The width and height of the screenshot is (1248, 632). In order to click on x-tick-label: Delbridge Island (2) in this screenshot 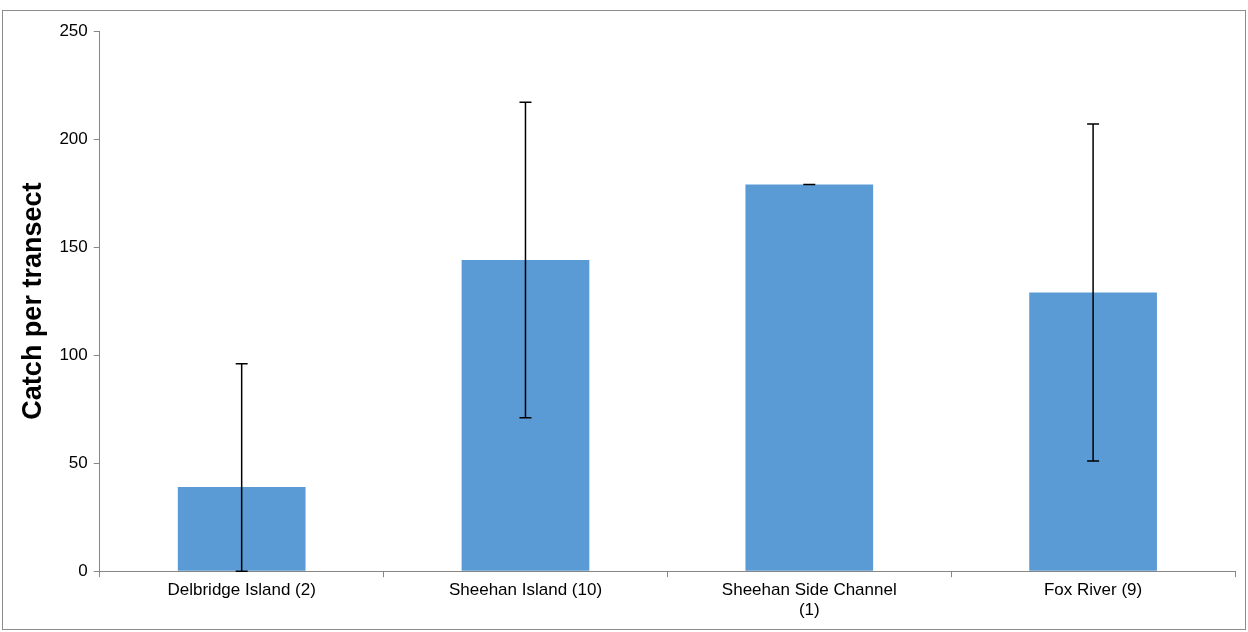, I will do `click(241, 590)`.